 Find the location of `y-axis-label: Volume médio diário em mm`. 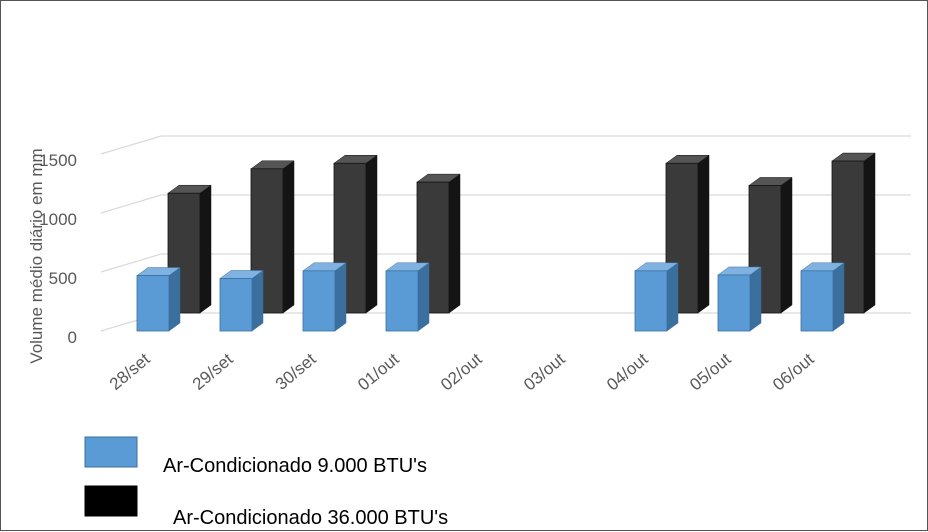

y-axis-label: Volume médio diário em mm is located at coordinates (36, 255).